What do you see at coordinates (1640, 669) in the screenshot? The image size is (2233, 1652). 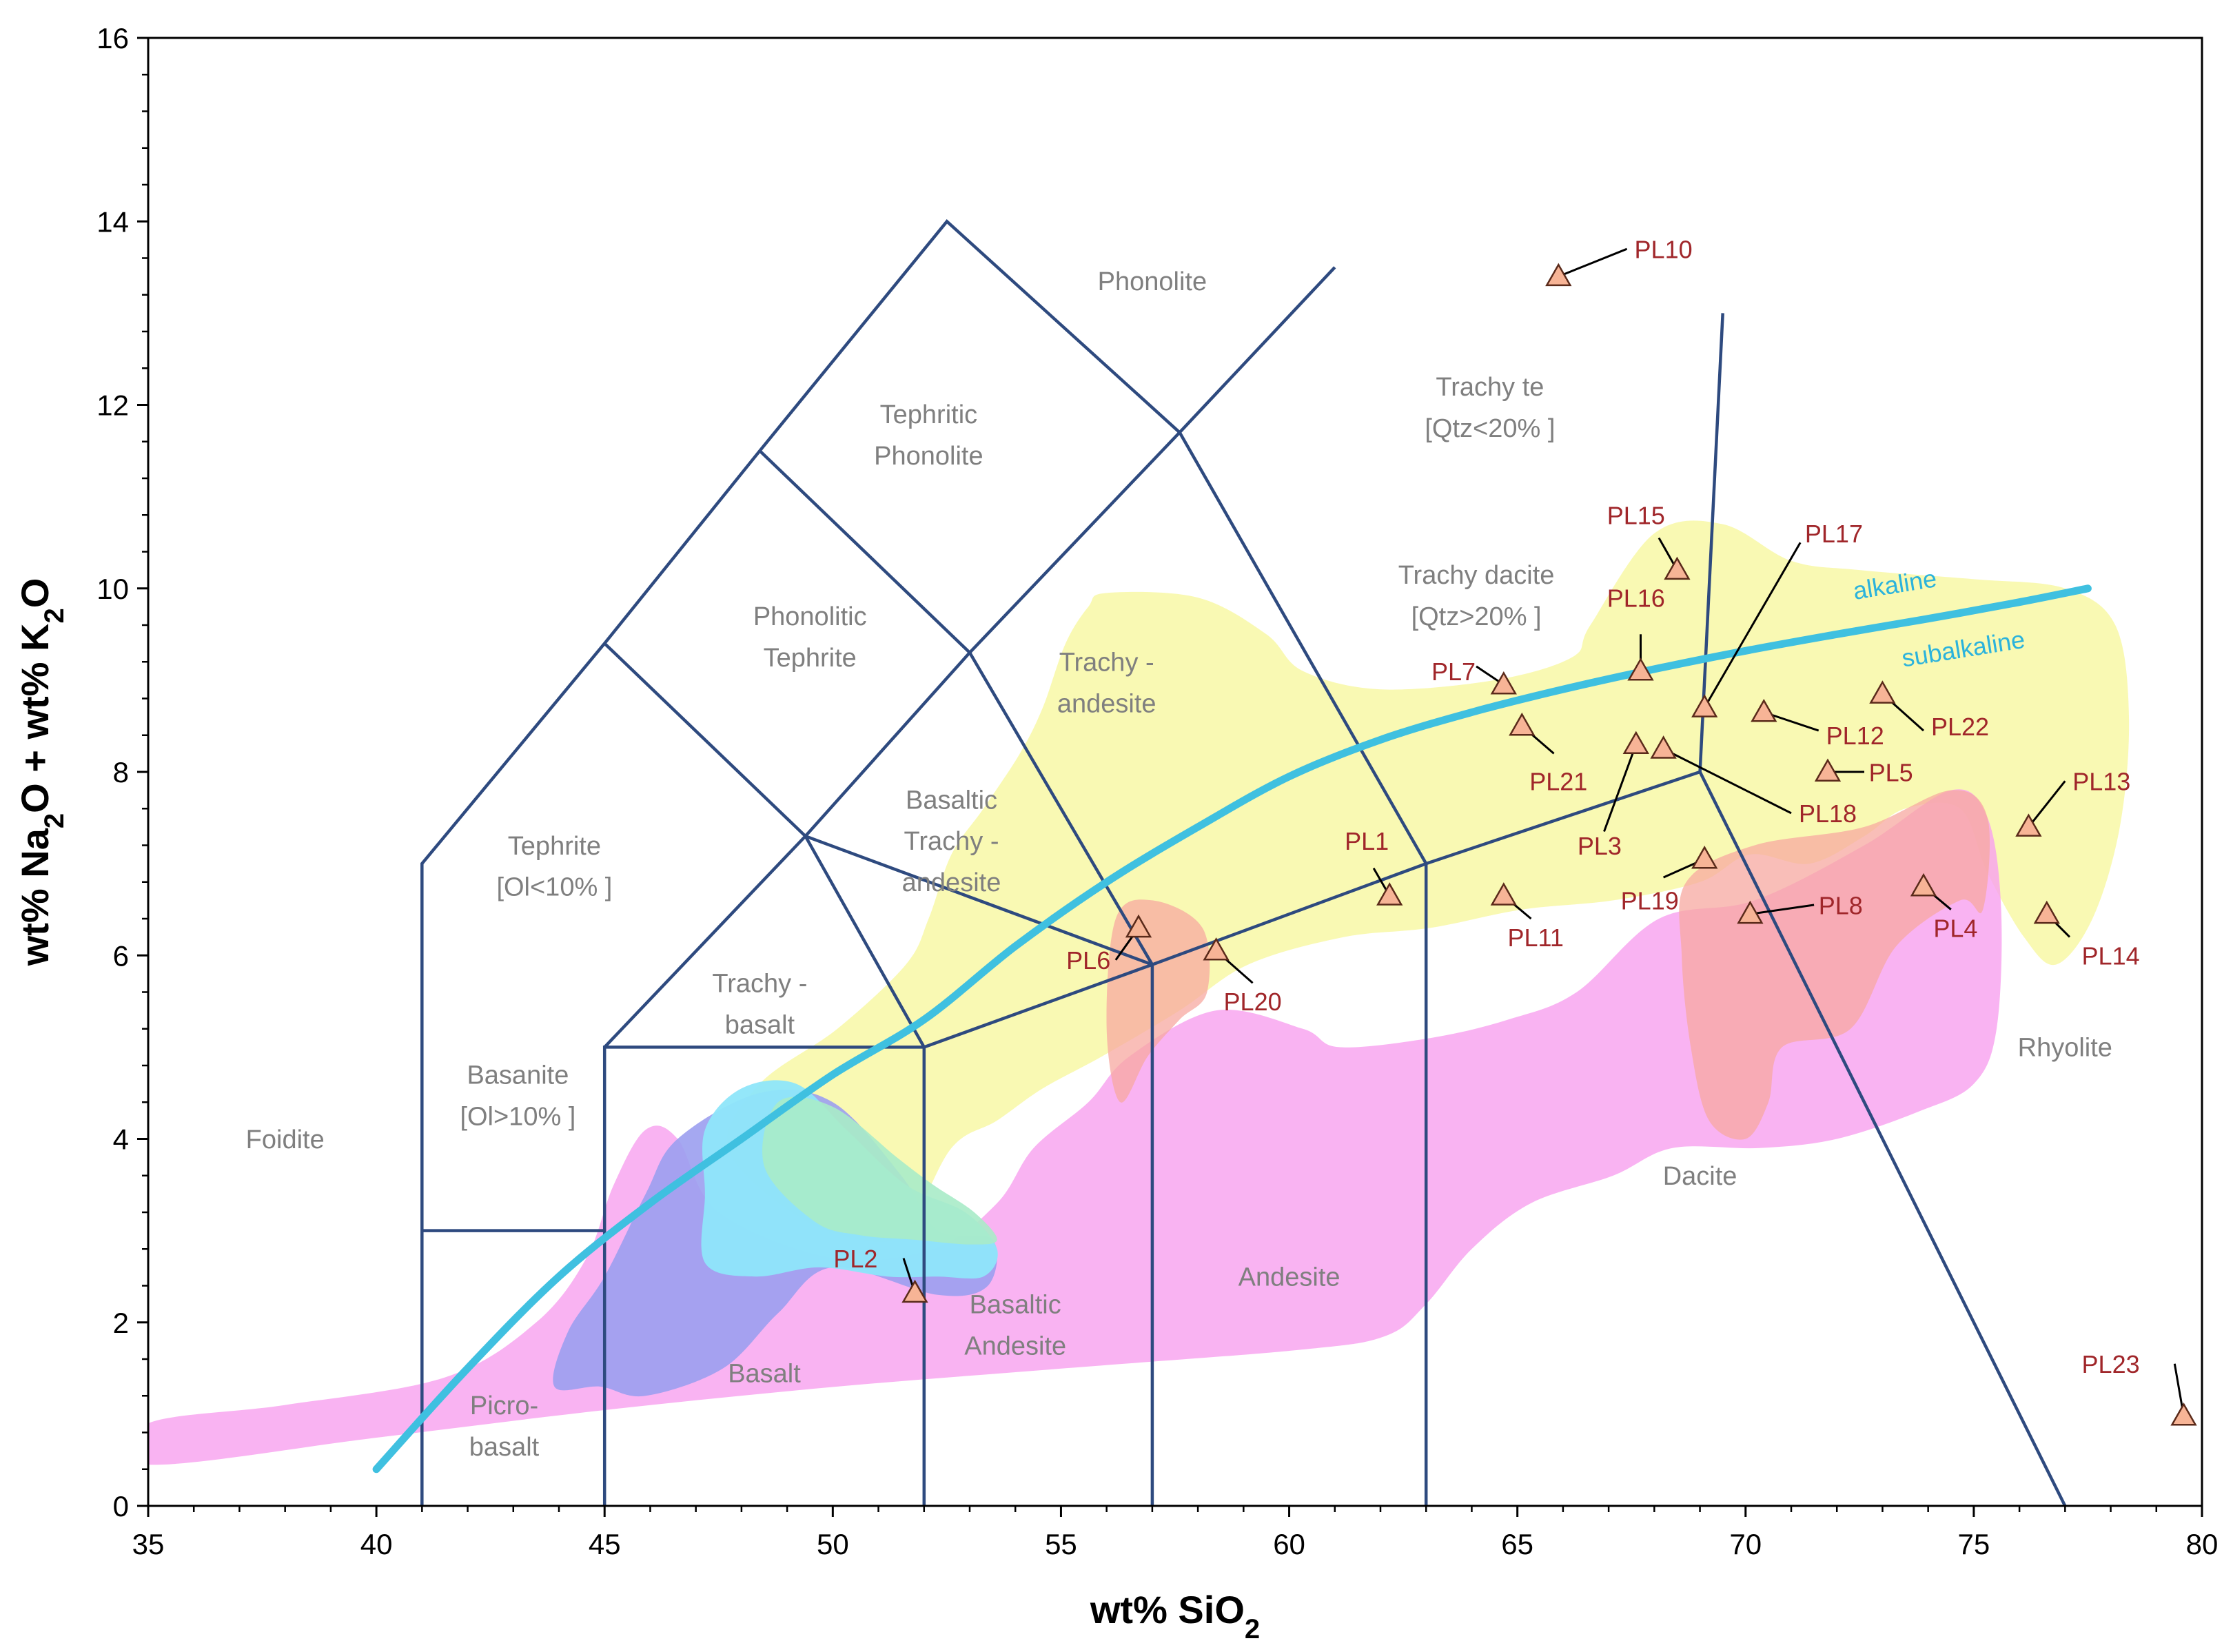 I see `sample-point-pl16` at bounding box center [1640, 669].